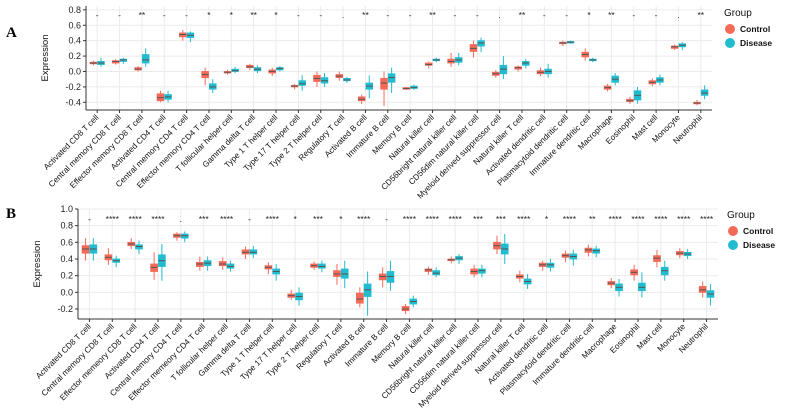 The height and width of the screenshot is (417, 793). I want to click on legend: Group Control Disease, so click(751, 230).